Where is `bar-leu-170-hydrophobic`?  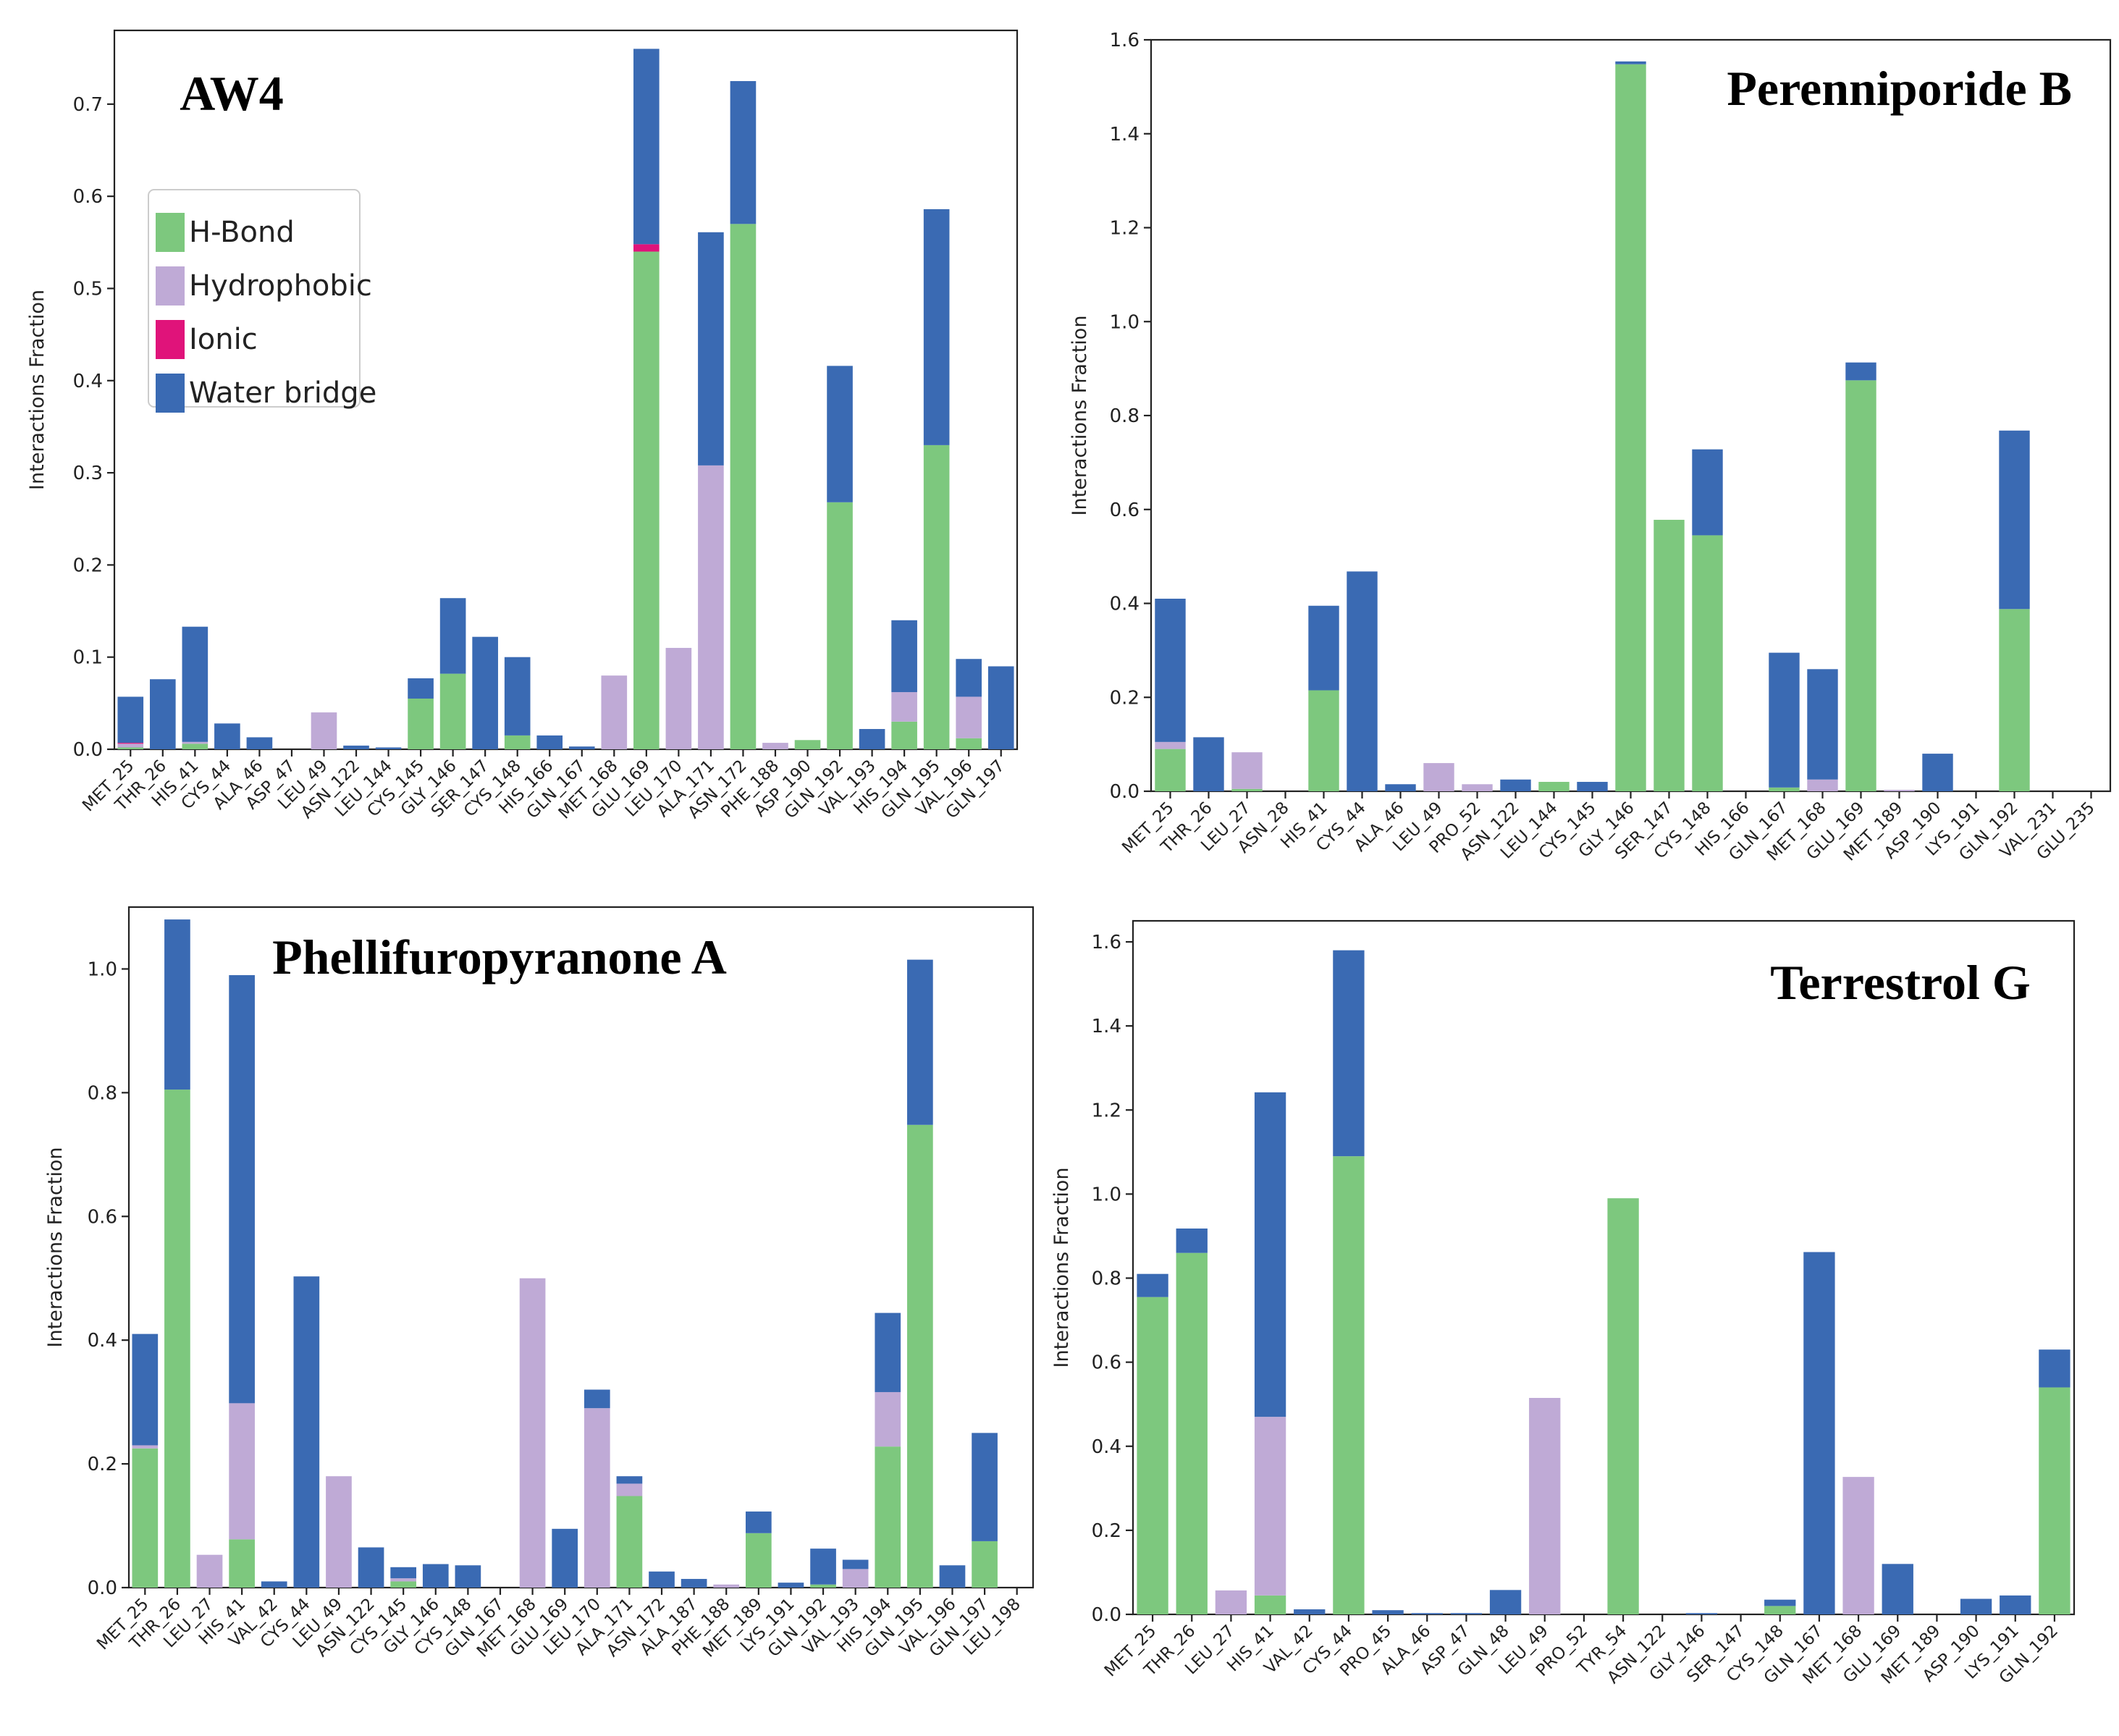 bar-leu-170-hydrophobic is located at coordinates (678, 698).